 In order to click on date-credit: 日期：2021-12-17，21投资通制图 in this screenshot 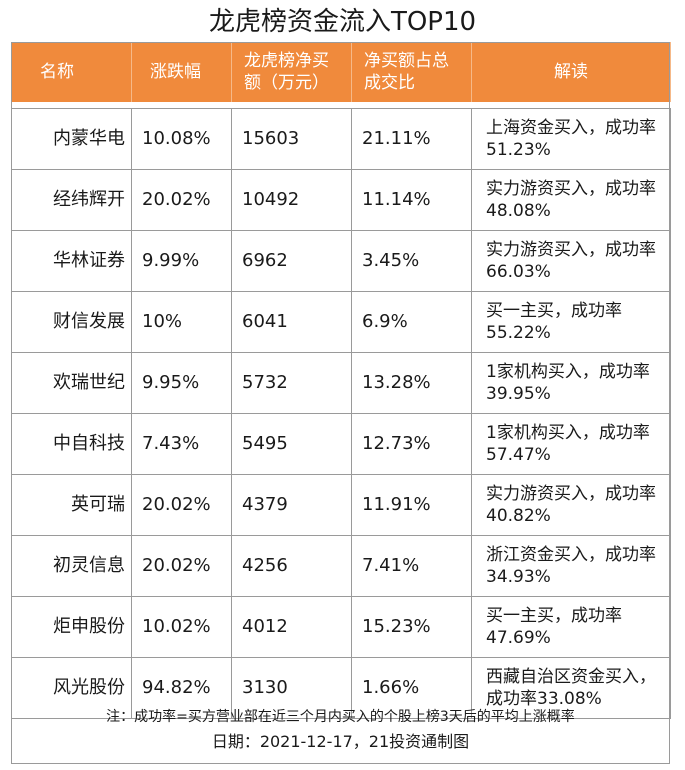, I will do `click(340, 741)`.